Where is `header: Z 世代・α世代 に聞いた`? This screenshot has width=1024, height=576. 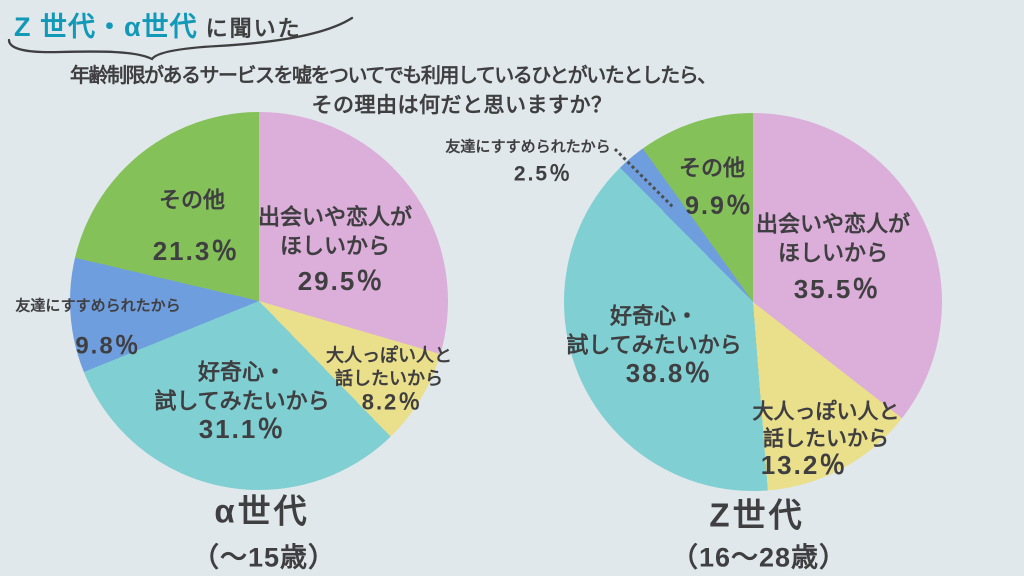 header: Z 世代・α世代 に聞いた is located at coordinates (158, 24).